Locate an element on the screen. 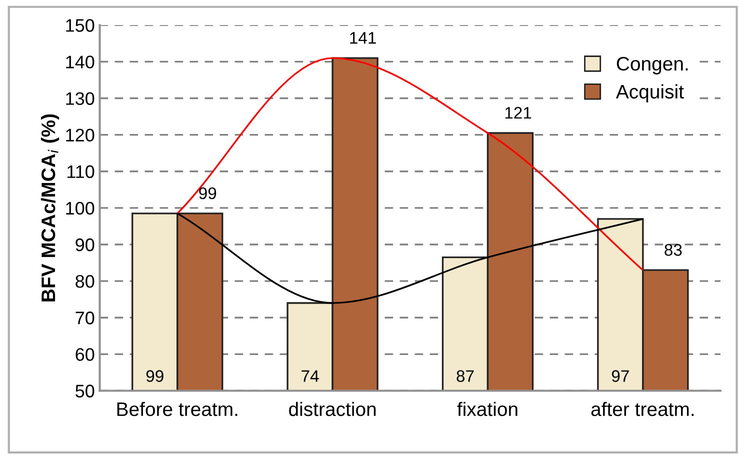 The height and width of the screenshot is (457, 739). data-label: 141 is located at coordinates (363, 38).